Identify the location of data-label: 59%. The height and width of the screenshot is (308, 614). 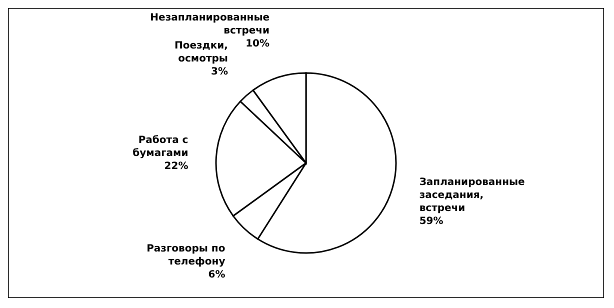
(431, 222).